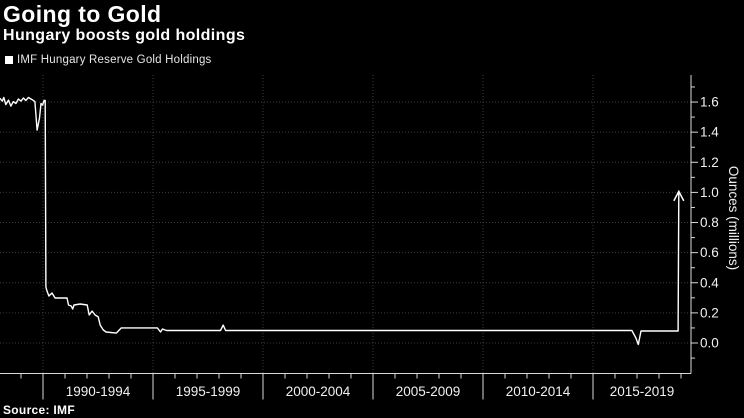  I want to click on chart-subtitle: Hungary boosts gold holdings, so click(124, 35).